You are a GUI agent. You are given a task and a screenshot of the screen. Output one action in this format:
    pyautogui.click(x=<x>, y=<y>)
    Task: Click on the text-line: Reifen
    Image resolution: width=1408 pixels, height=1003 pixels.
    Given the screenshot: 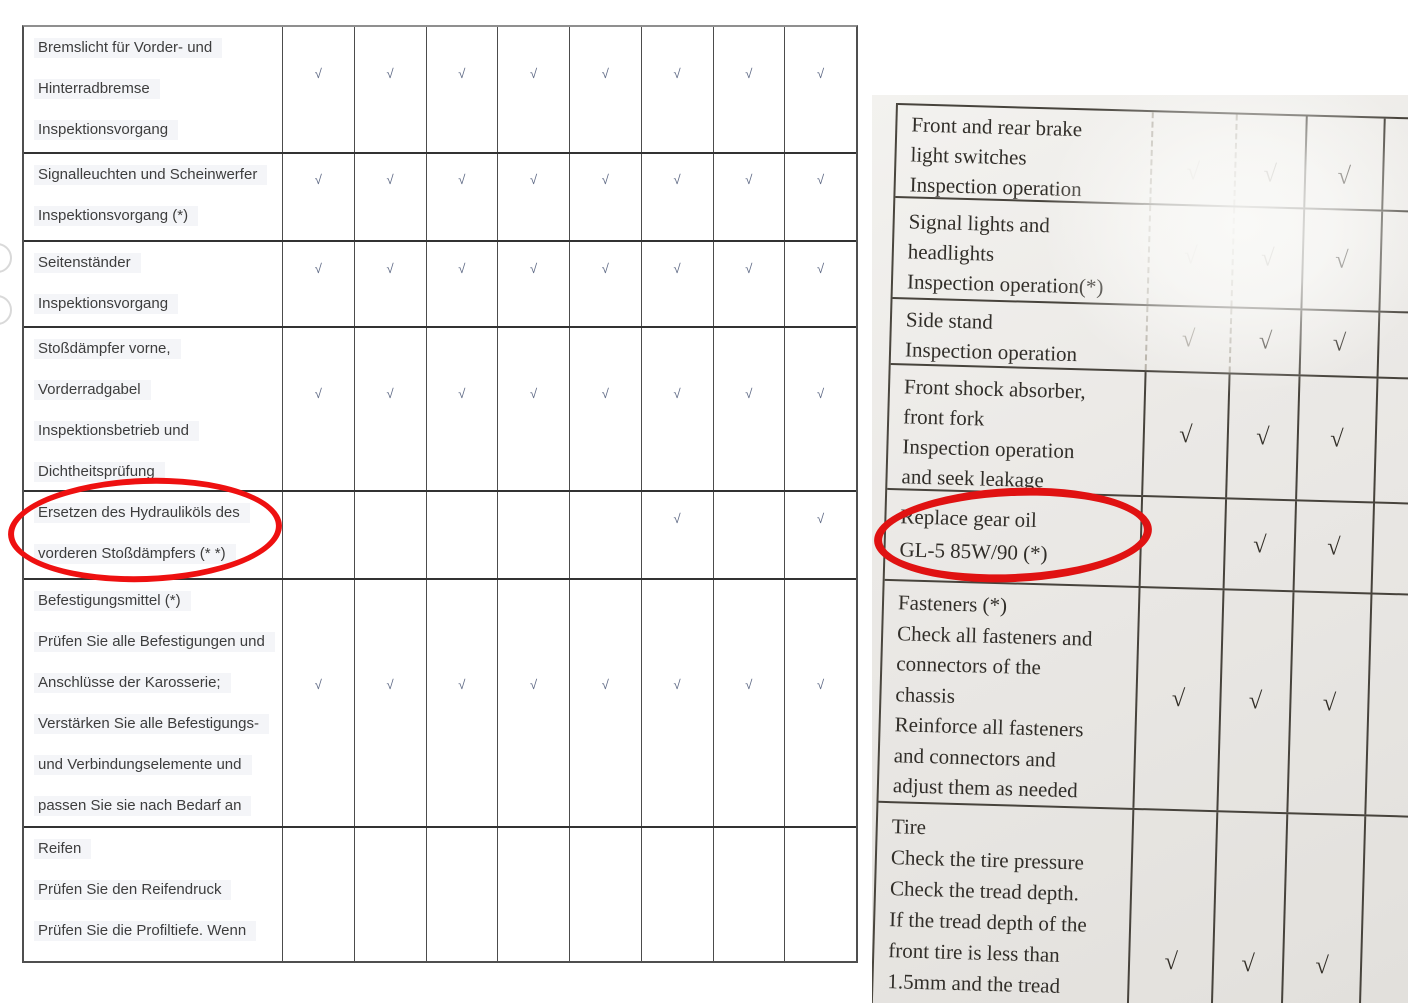 What is the action you would take?
    pyautogui.click(x=158, y=848)
    